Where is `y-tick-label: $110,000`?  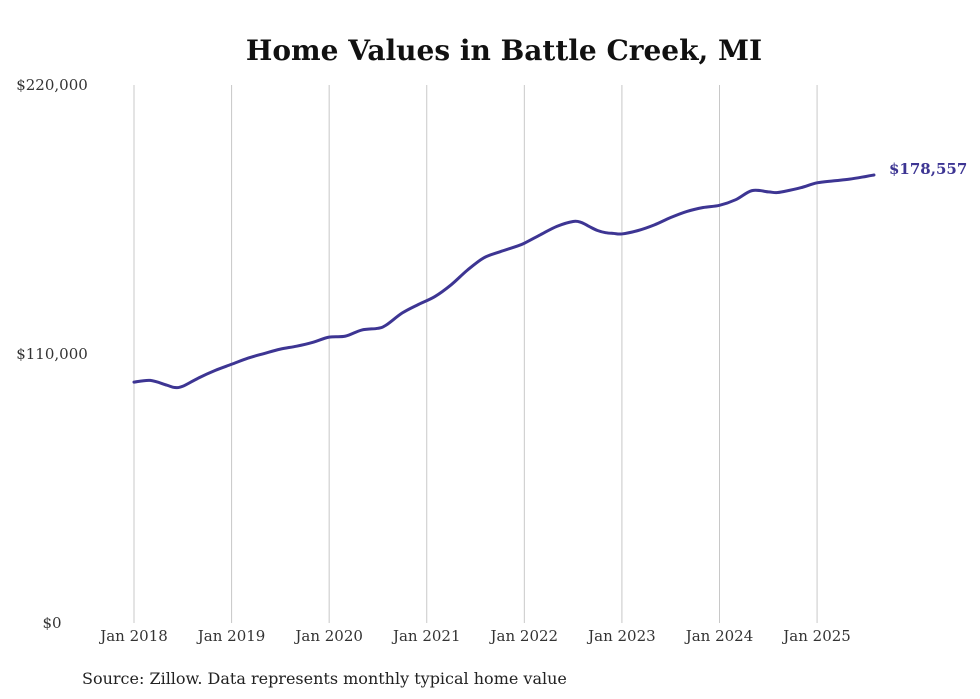
y-tick-label: $110,000 is located at coordinates (52, 354).